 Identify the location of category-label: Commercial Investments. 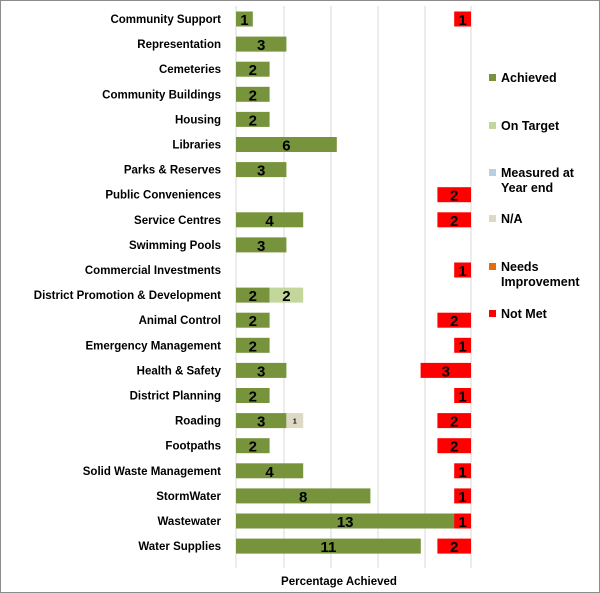
(153, 271).